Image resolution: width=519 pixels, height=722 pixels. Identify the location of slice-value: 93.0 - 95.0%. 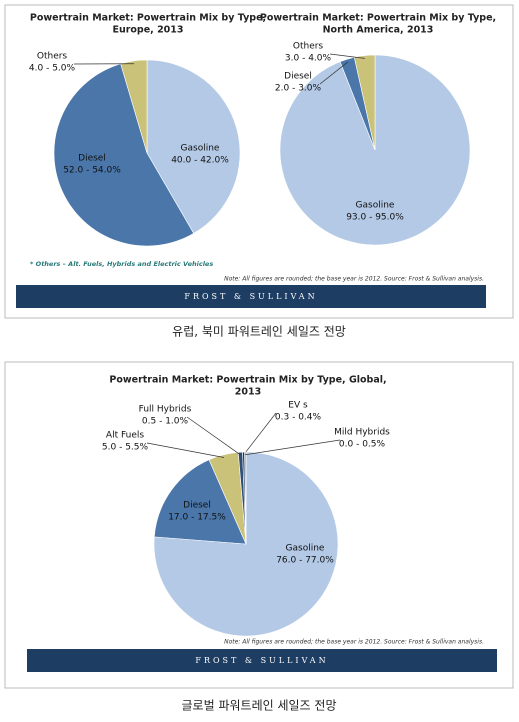
(375, 218).